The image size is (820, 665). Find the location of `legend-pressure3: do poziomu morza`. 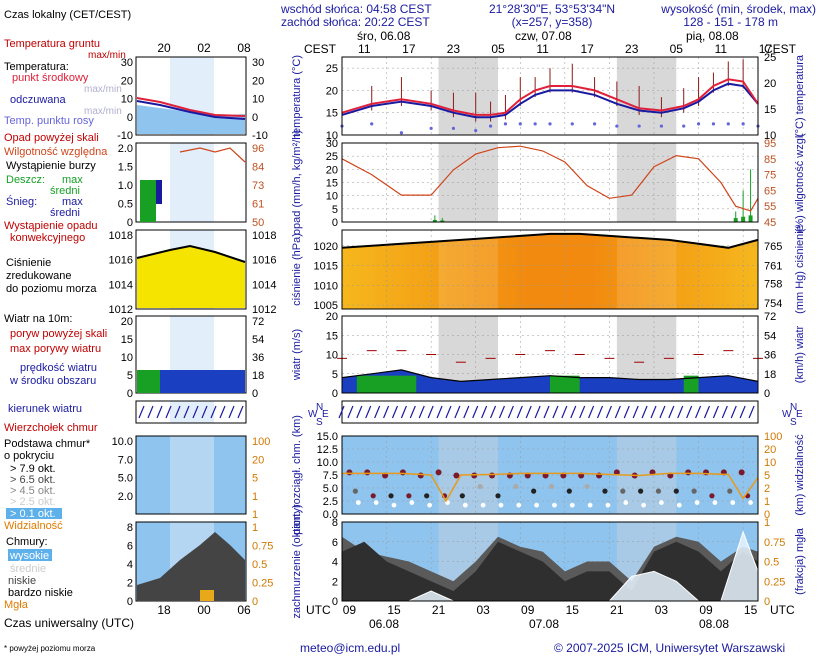

legend-pressure3: do poziomu morza is located at coordinates (51, 289).